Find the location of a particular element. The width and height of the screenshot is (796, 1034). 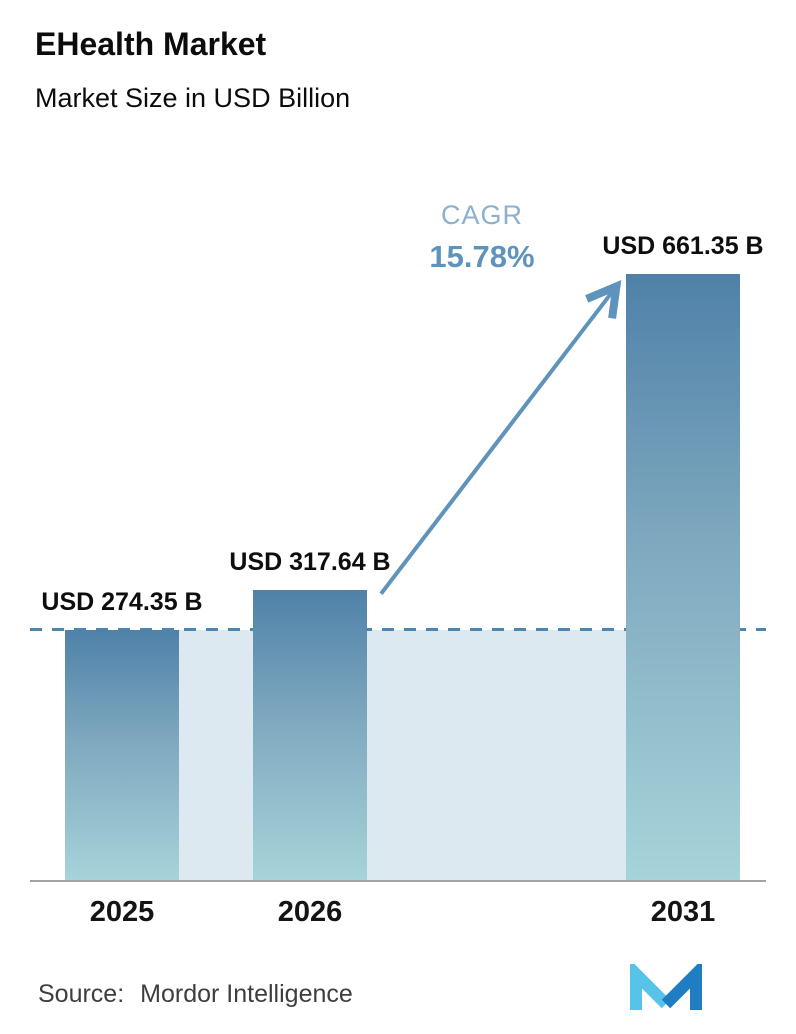

x-axis-line is located at coordinates (398, 881).